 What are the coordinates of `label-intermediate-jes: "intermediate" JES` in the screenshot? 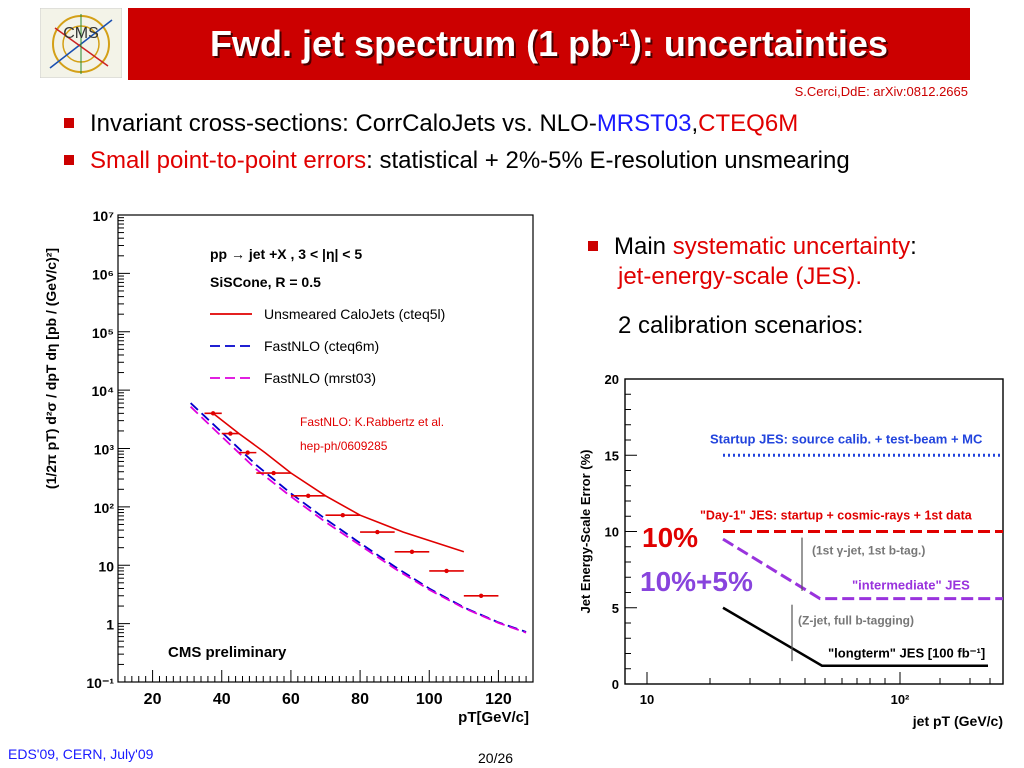 It's located at (911, 585).